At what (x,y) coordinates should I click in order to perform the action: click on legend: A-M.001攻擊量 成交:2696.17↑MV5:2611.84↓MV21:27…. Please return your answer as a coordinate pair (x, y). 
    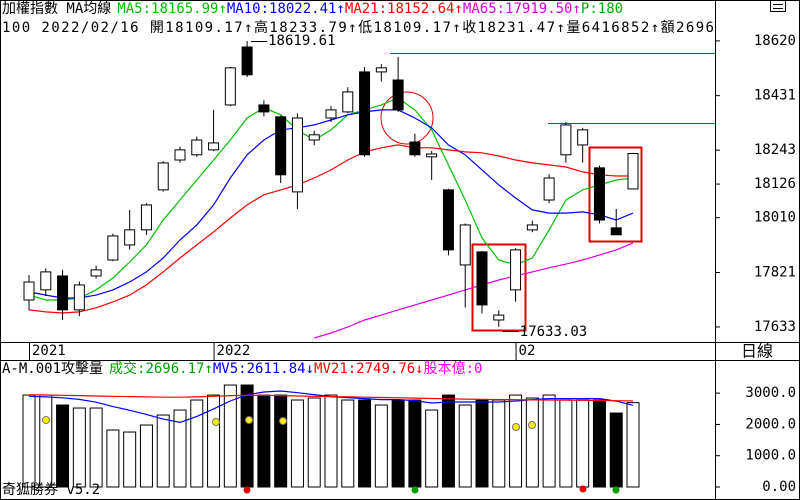
    Looking at the image, I should click on (242, 368).